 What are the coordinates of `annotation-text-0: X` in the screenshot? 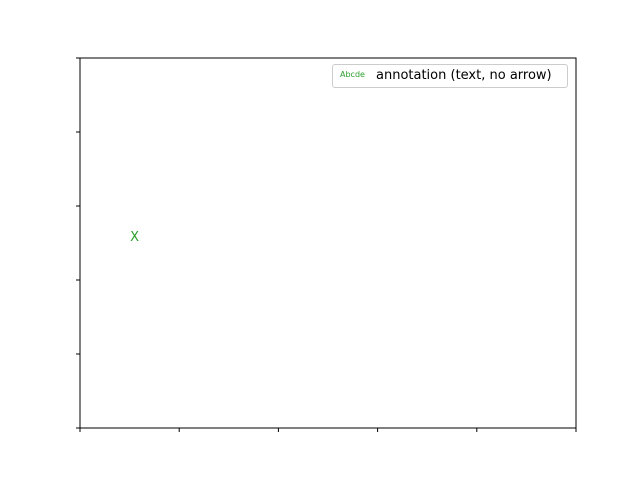 It's located at (134, 237).